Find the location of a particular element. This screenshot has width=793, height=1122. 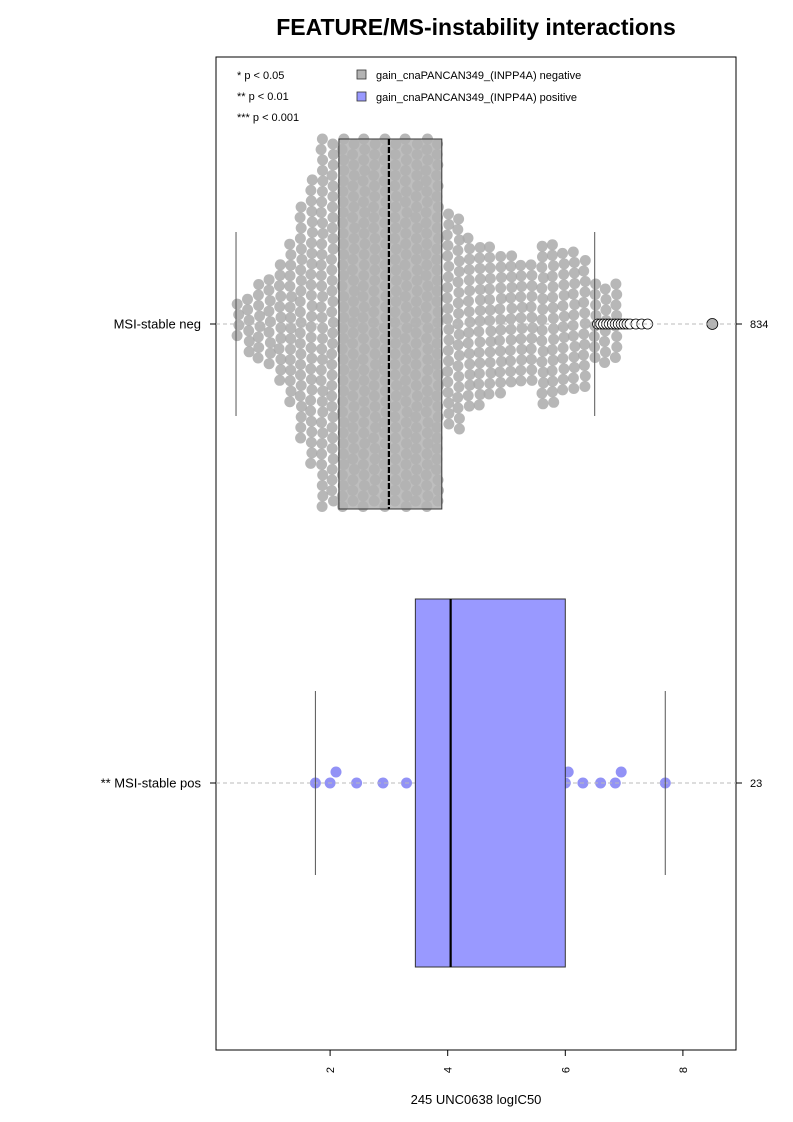

group-label: ** MSI-stable pos is located at coordinates (151, 783).